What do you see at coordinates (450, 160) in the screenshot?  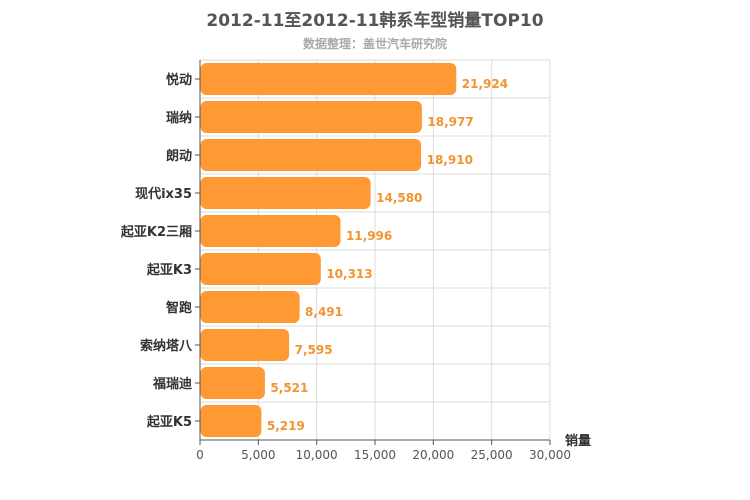 I see `data-label: 18,910` at bounding box center [450, 160].